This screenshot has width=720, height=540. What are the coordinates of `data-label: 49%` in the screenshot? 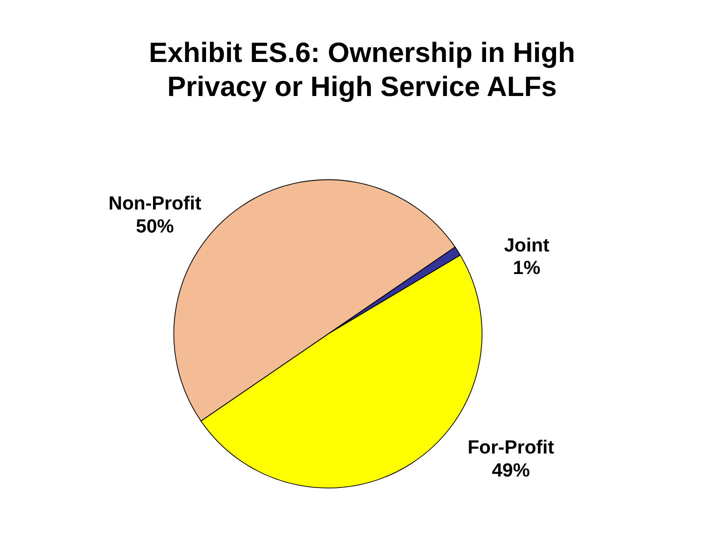 It's located at (511, 471).